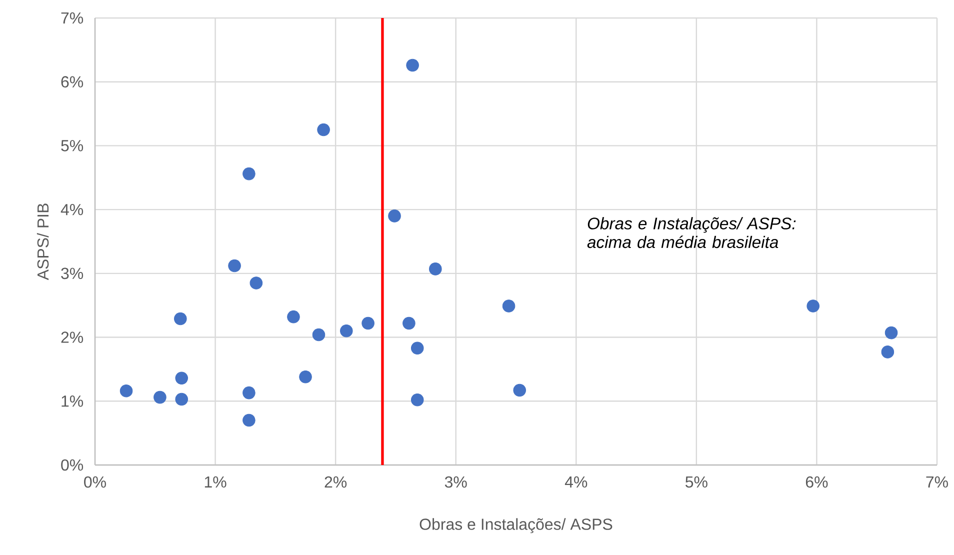  I want to click on x-tick-label: 0%, so click(95, 482).